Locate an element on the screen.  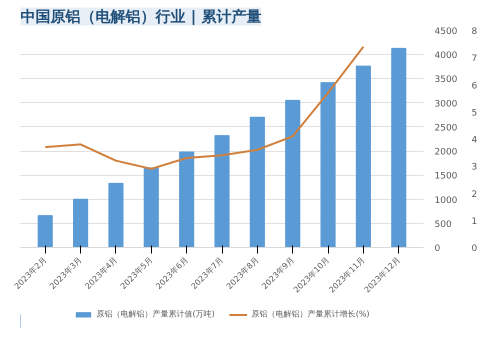
y2-tick-label: 5 is located at coordinates (475, 113).